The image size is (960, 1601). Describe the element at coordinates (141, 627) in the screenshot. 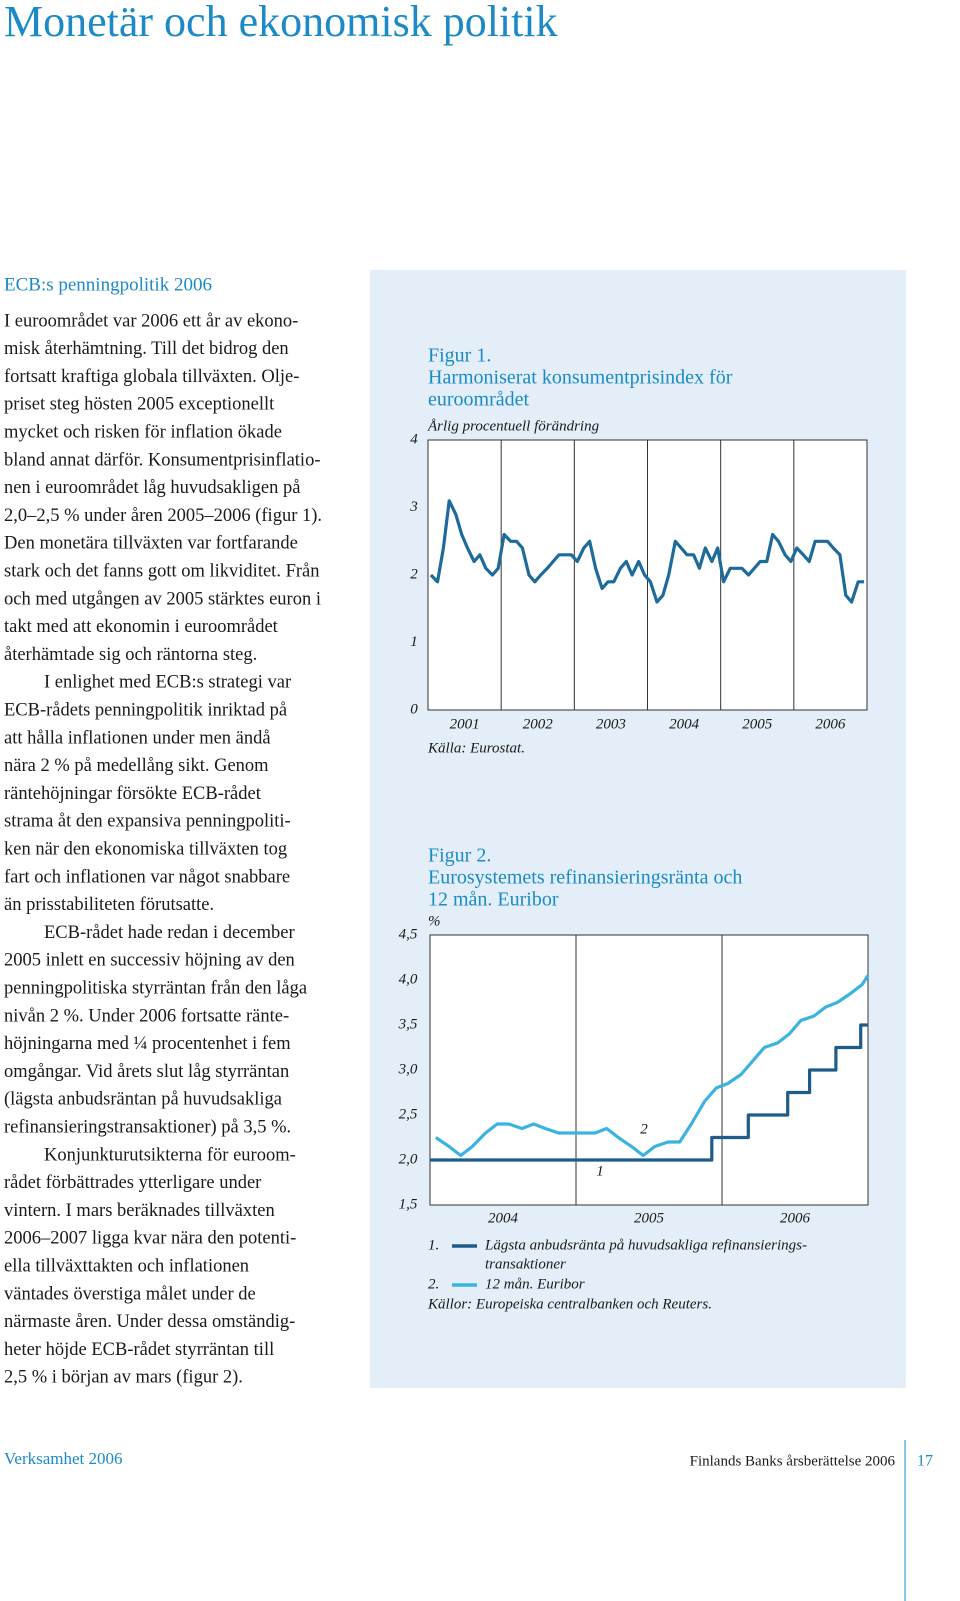

I see `body-line: takt med att ekonomin i euroområdet` at that location.